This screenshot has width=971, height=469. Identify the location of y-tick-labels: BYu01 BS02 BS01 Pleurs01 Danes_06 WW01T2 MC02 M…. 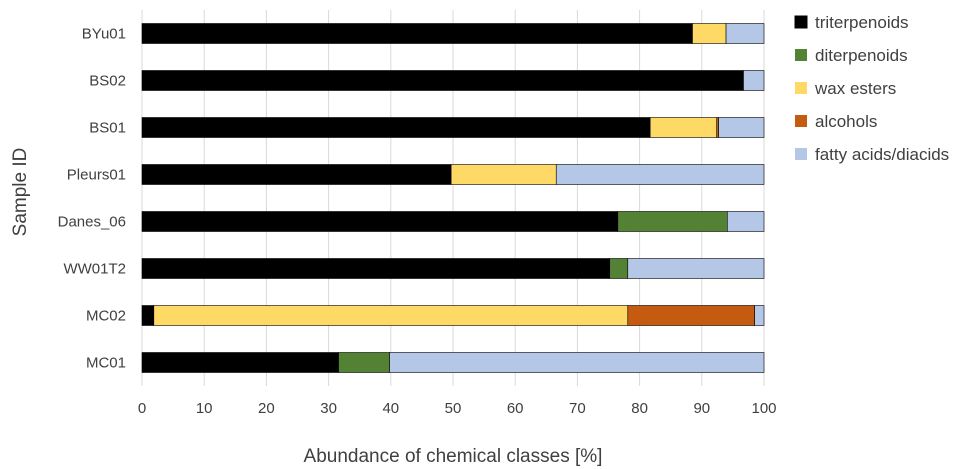
(92, 199).